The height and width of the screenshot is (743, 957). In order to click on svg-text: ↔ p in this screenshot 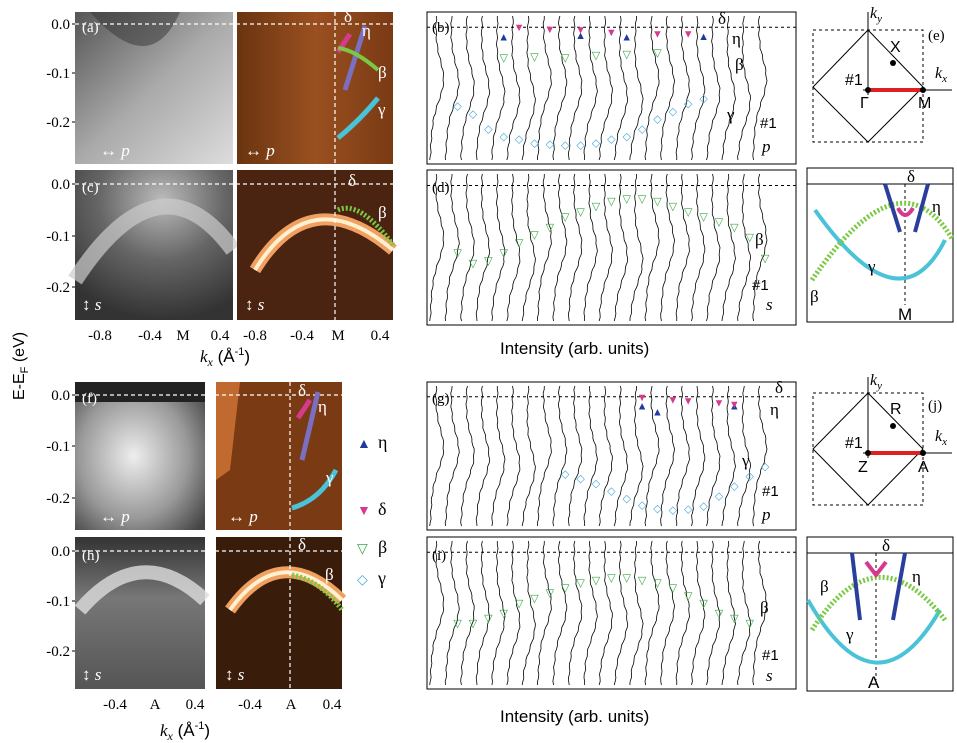, I will do `click(260, 150)`.